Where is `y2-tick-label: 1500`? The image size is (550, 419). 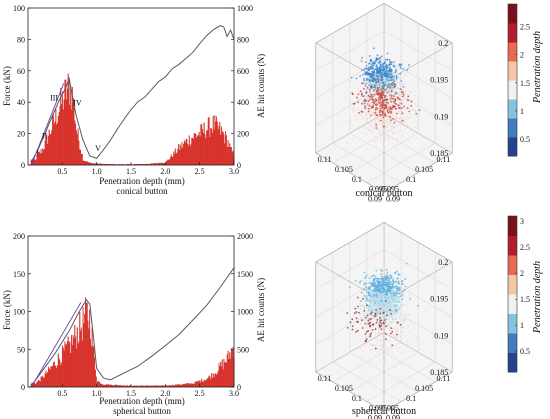 y2-tick-label: 1500 is located at coordinates (245, 274).